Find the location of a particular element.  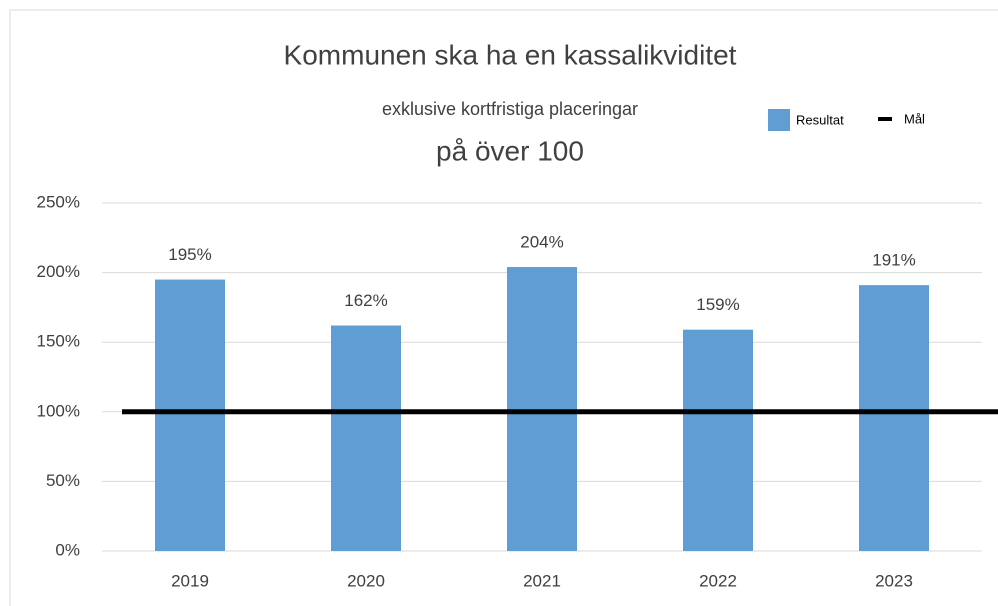

x-tick-label: 2023 is located at coordinates (894, 580).